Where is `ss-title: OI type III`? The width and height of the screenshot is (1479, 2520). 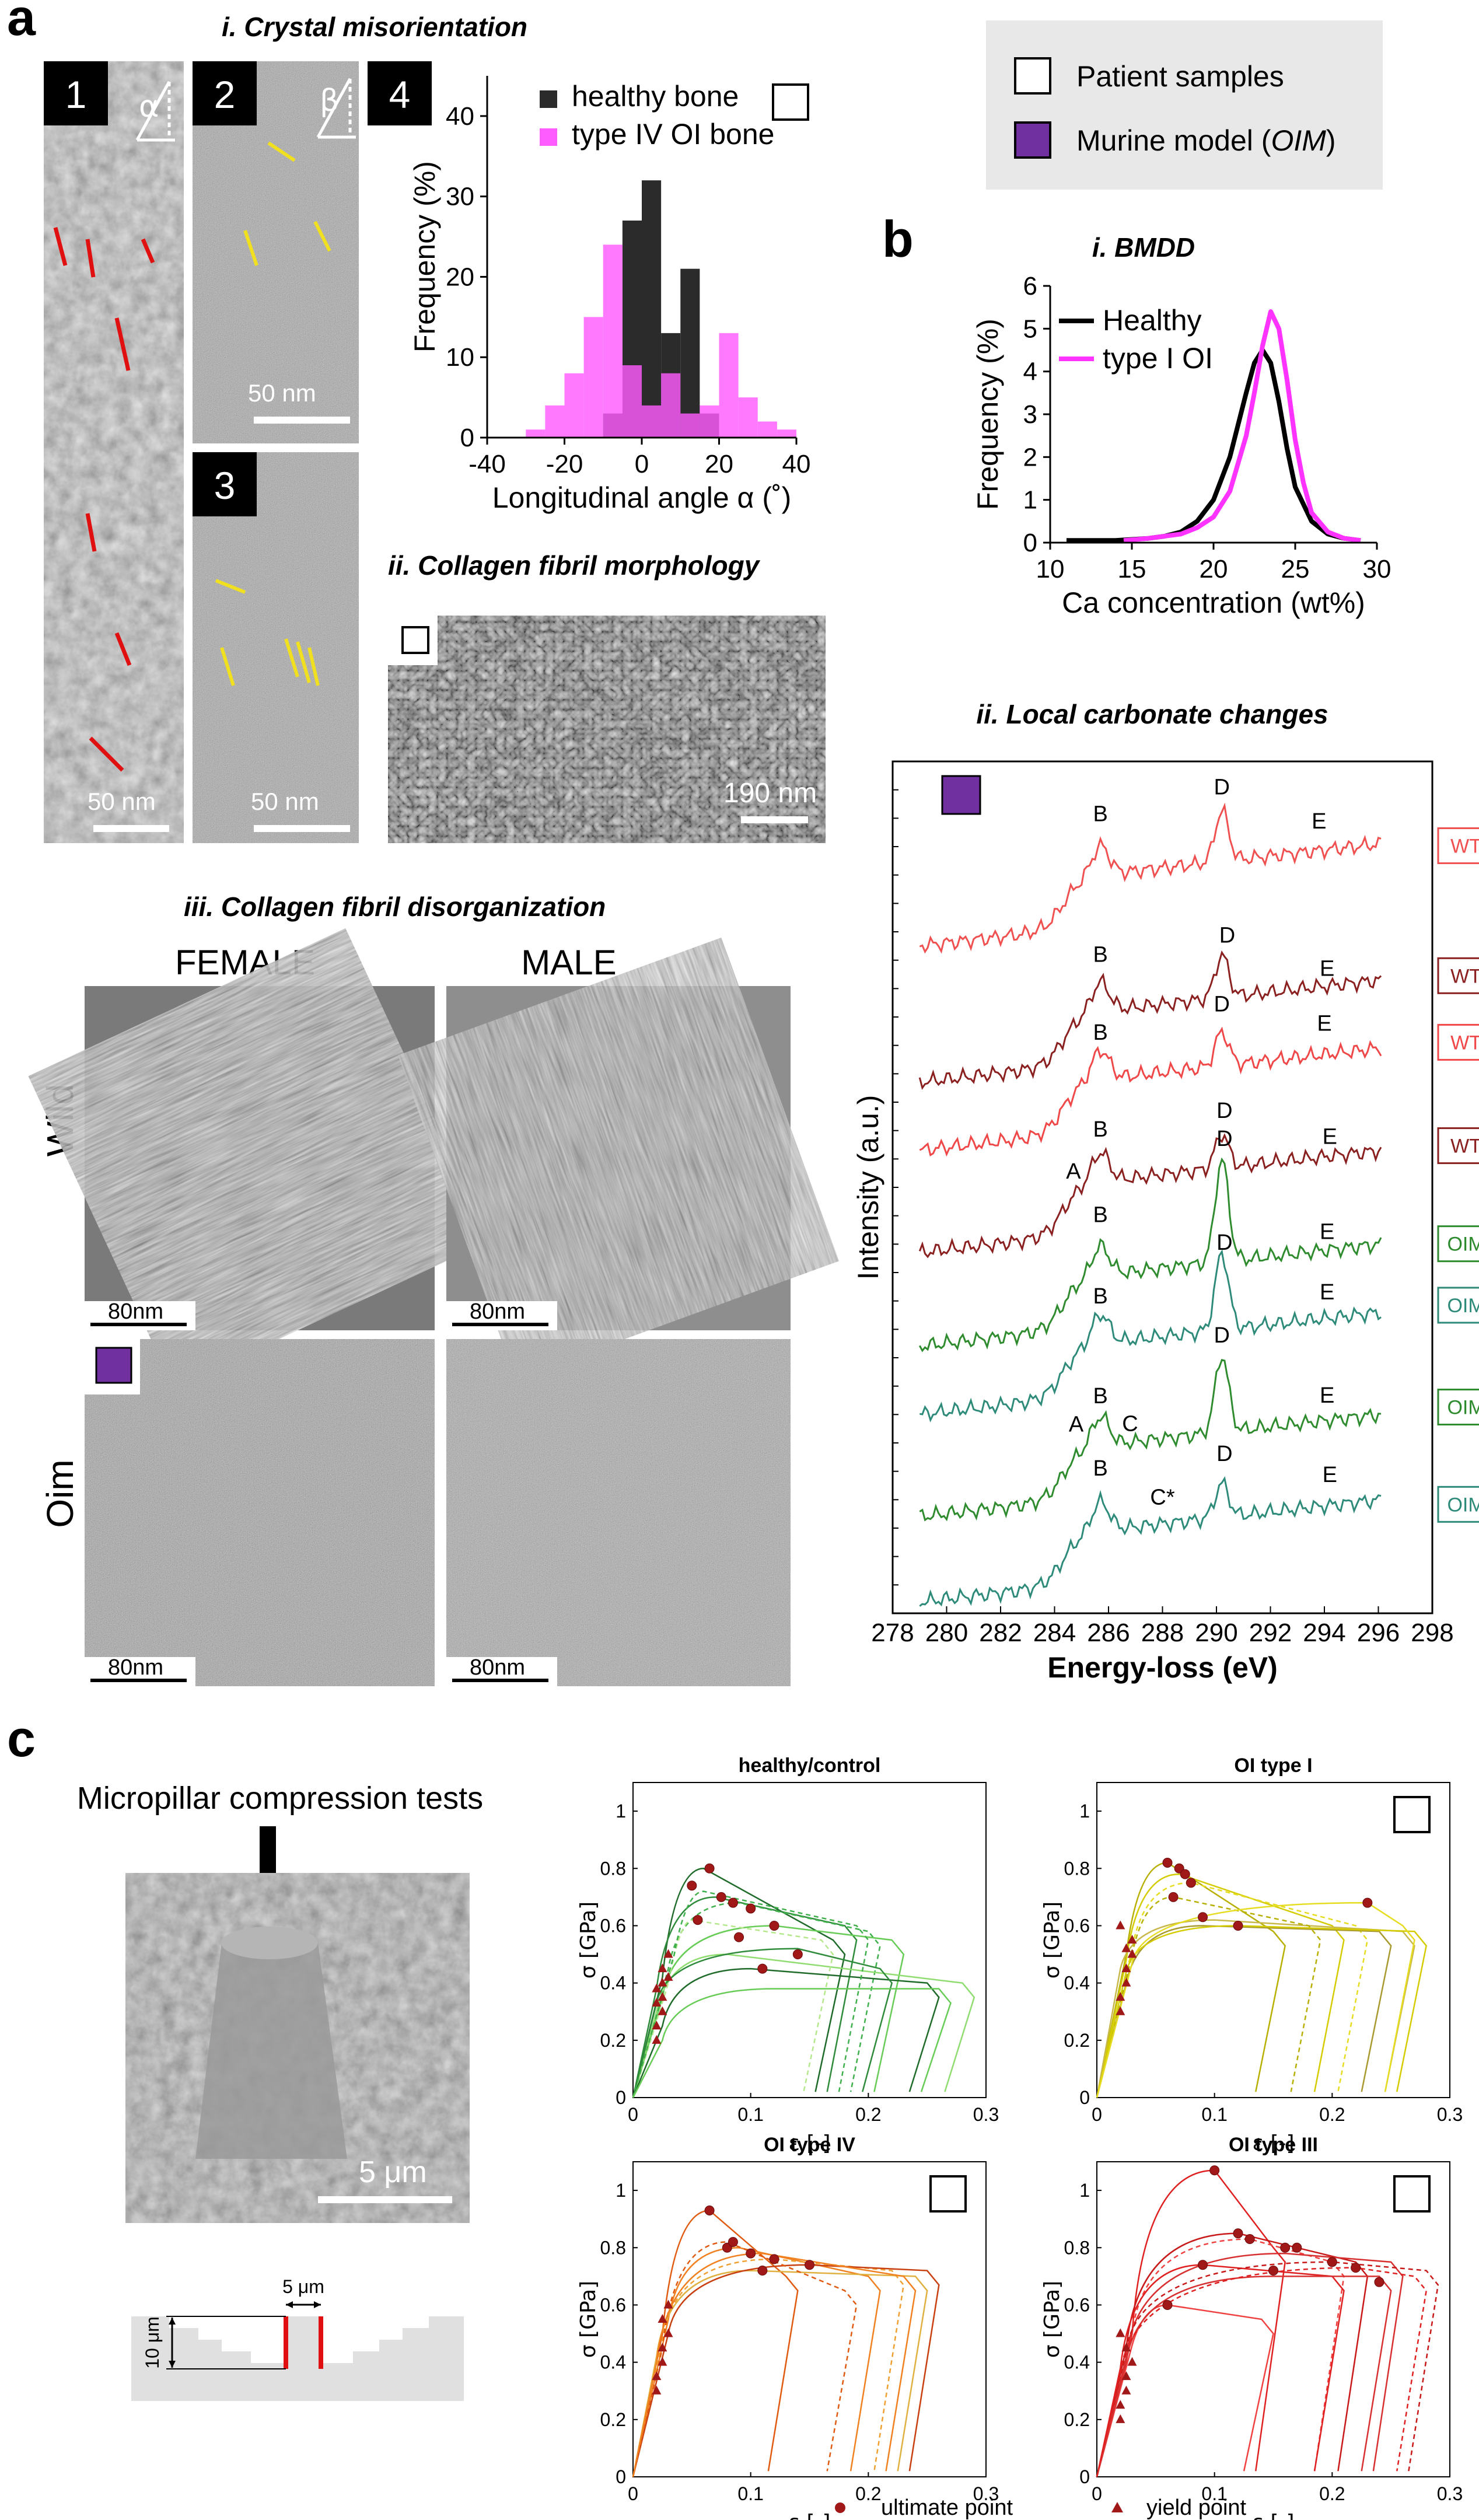 ss-title: OI type III is located at coordinates (1273, 2145).